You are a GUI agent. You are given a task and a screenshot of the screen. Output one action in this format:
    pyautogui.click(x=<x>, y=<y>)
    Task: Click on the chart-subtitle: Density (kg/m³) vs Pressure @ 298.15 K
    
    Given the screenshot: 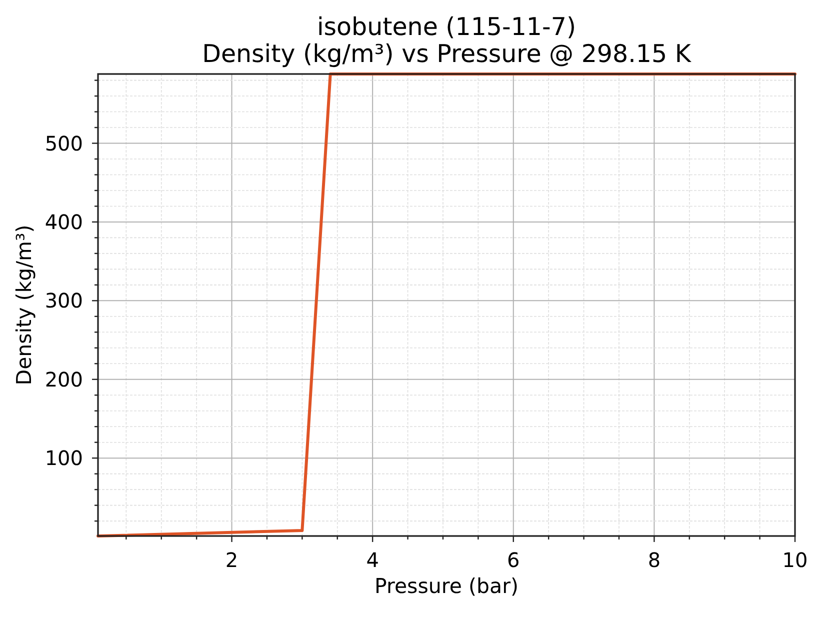 What is the action you would take?
    pyautogui.click(x=447, y=53)
    